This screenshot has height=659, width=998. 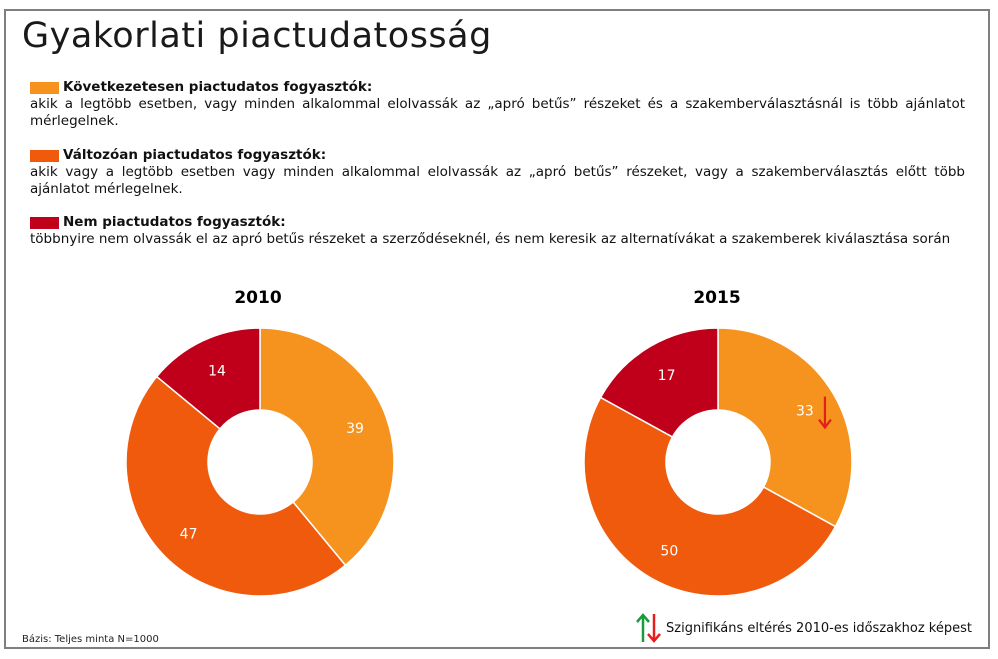 I want to click on data-label-variable: 50, so click(x=669, y=552).